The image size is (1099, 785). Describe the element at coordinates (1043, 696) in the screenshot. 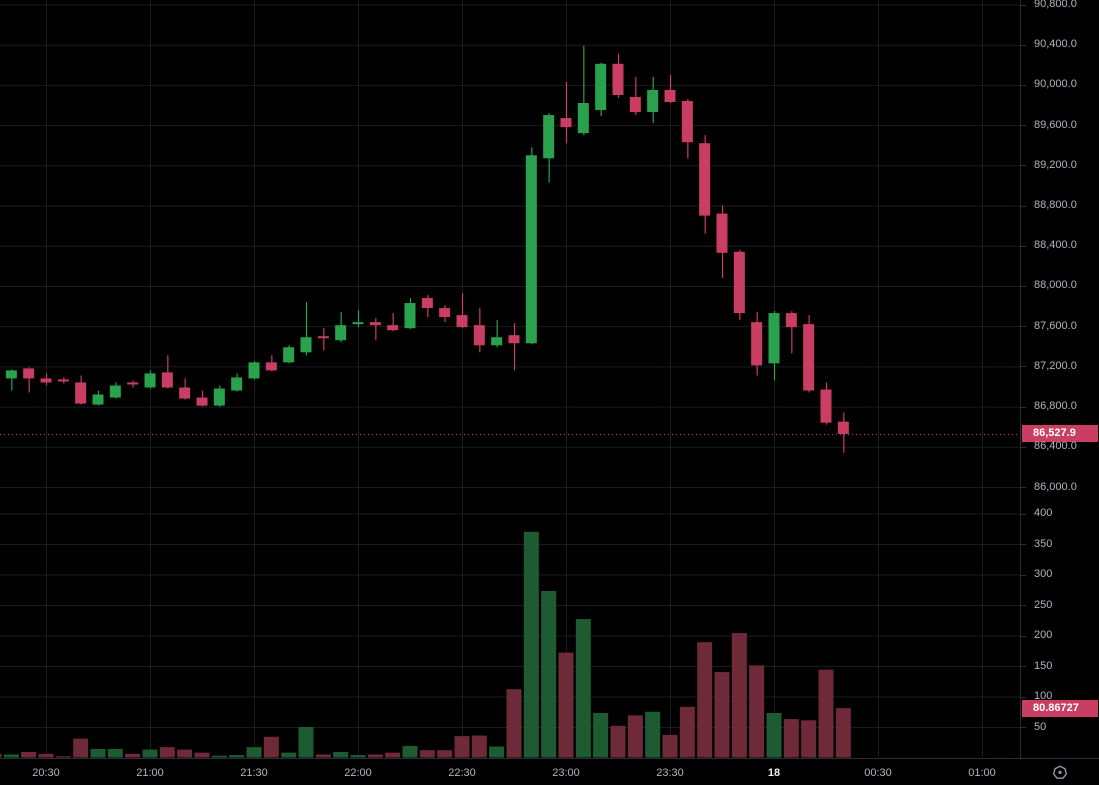

I see `axis-label: 100` at that location.